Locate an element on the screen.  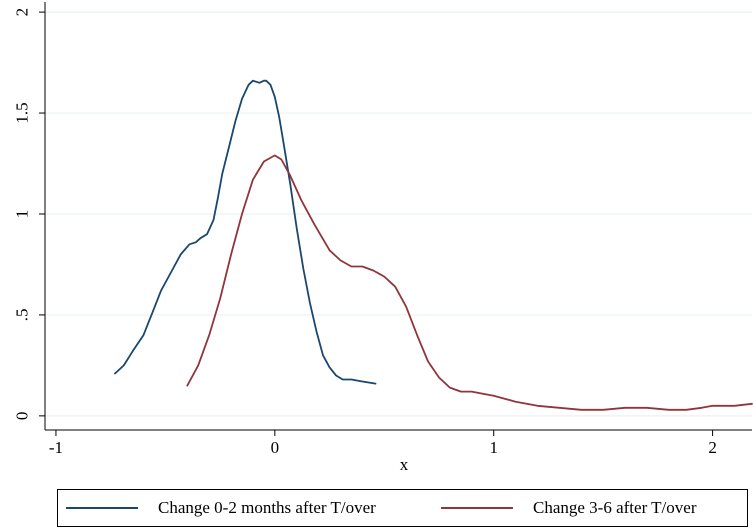
legend-item-series-1: Change 0-2 months after T/over is located at coordinates (221, 508).